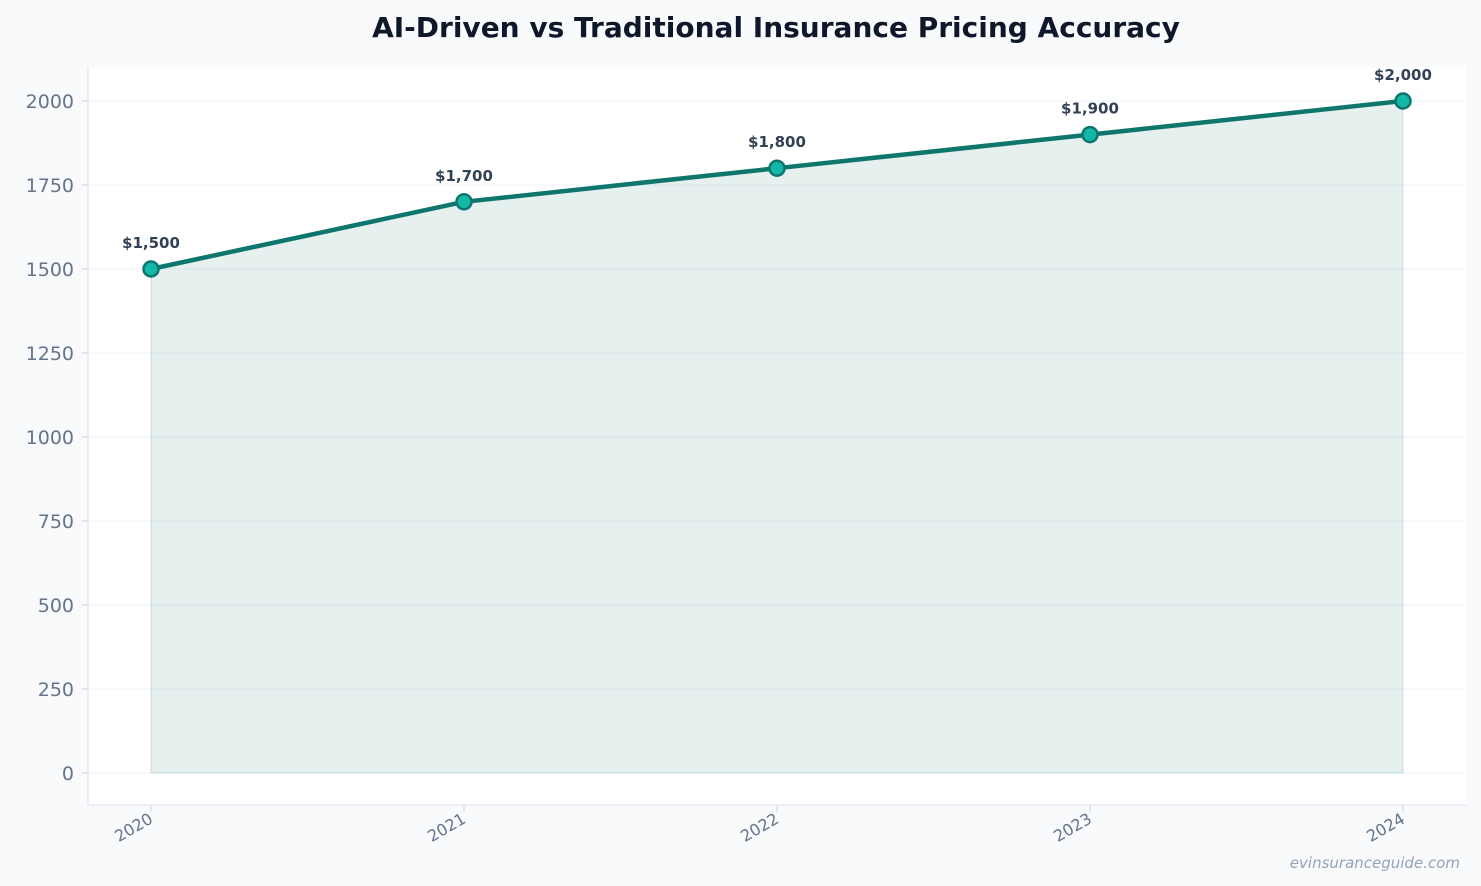 The image size is (1481, 886). What do you see at coordinates (50, 438) in the screenshot?
I see `y-tick-label: 1000` at bounding box center [50, 438].